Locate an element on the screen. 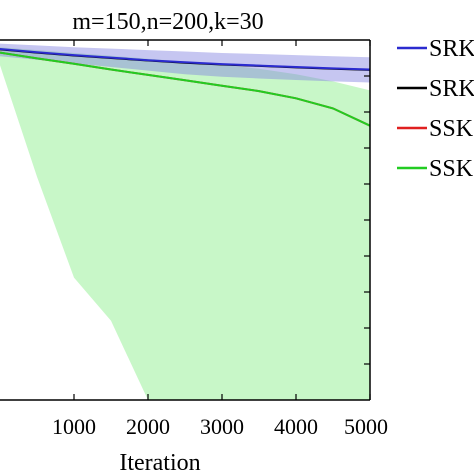  legend: SRK SRK SSK SSK is located at coordinates (435, 109).